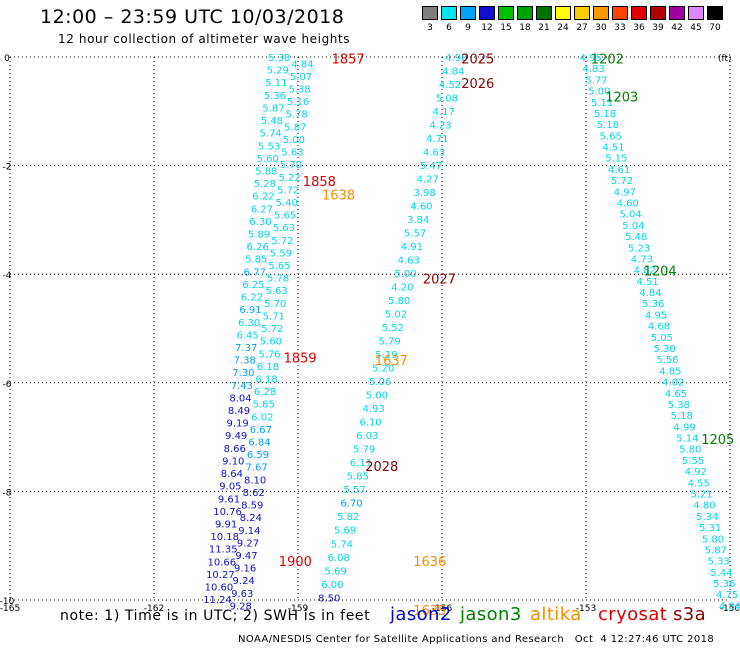 The image size is (740, 650). What do you see at coordinates (383, 369) in the screenshot?
I see `swh-value-s3a: 5.20` at bounding box center [383, 369].